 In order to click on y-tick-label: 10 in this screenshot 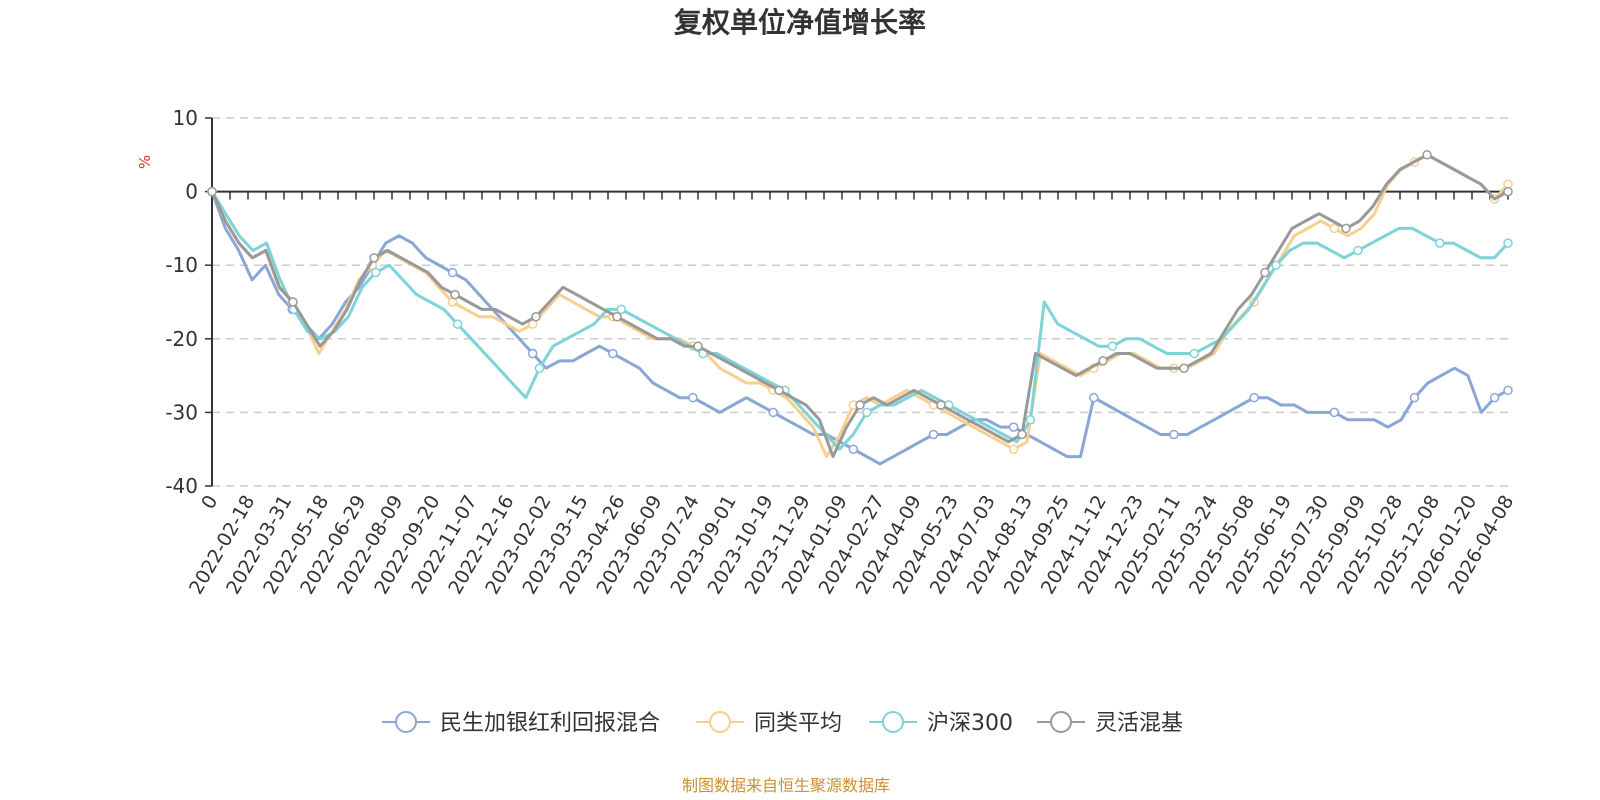, I will do `click(185, 118)`.